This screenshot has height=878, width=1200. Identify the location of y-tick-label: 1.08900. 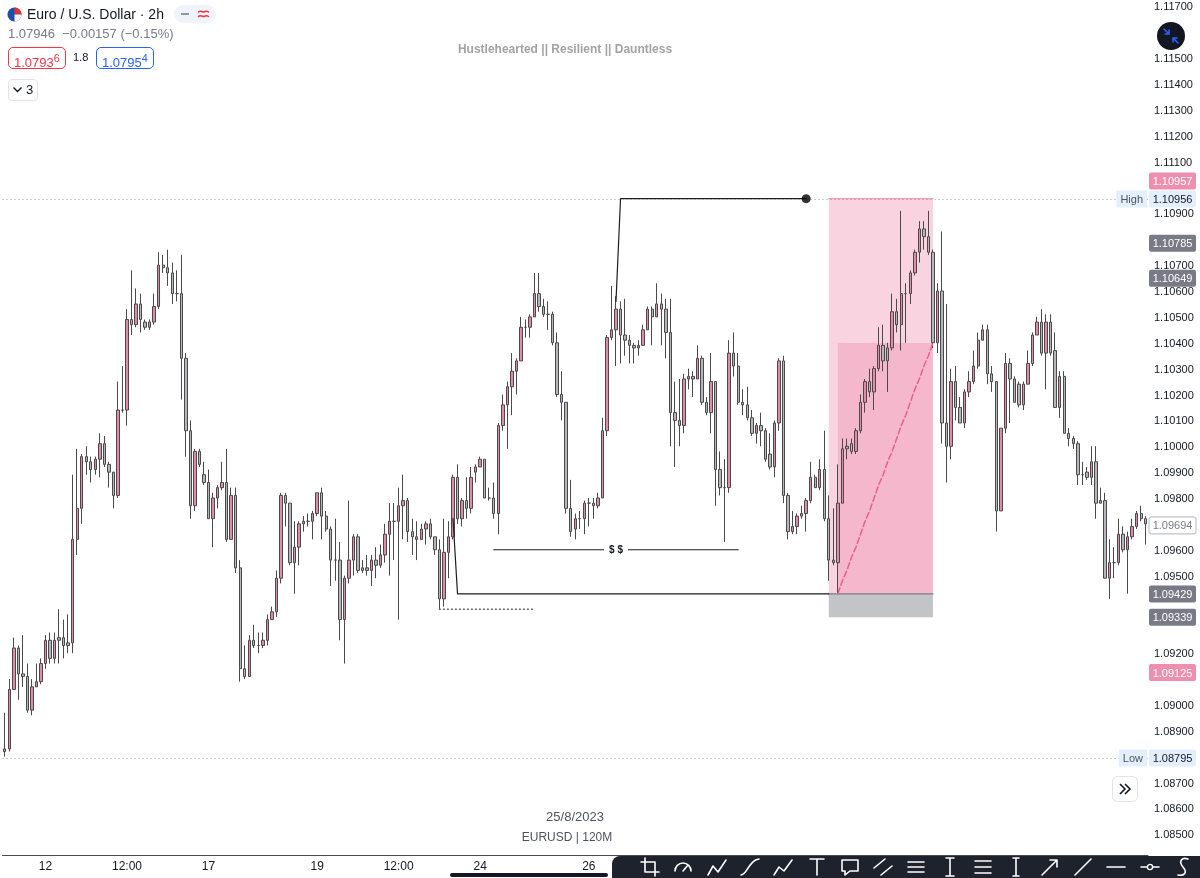
(1174, 730).